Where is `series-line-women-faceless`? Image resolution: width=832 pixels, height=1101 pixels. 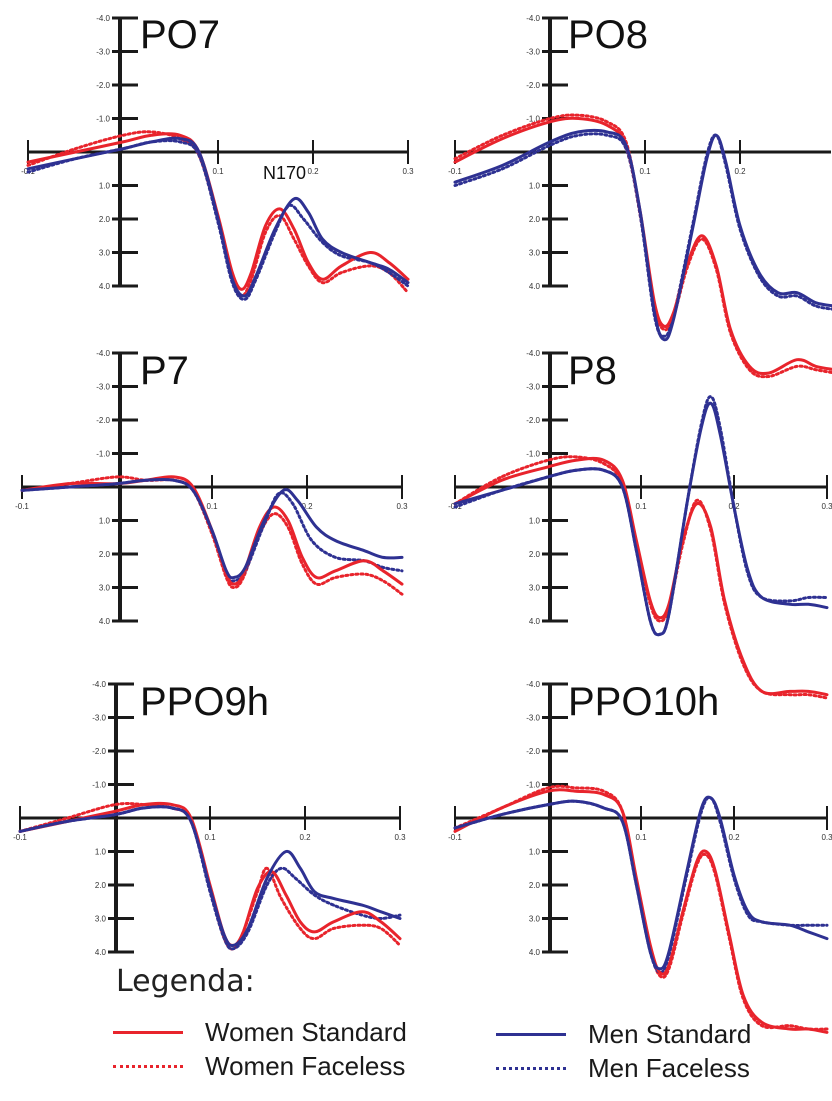
series-line-women-faceless is located at coordinates (218, 214).